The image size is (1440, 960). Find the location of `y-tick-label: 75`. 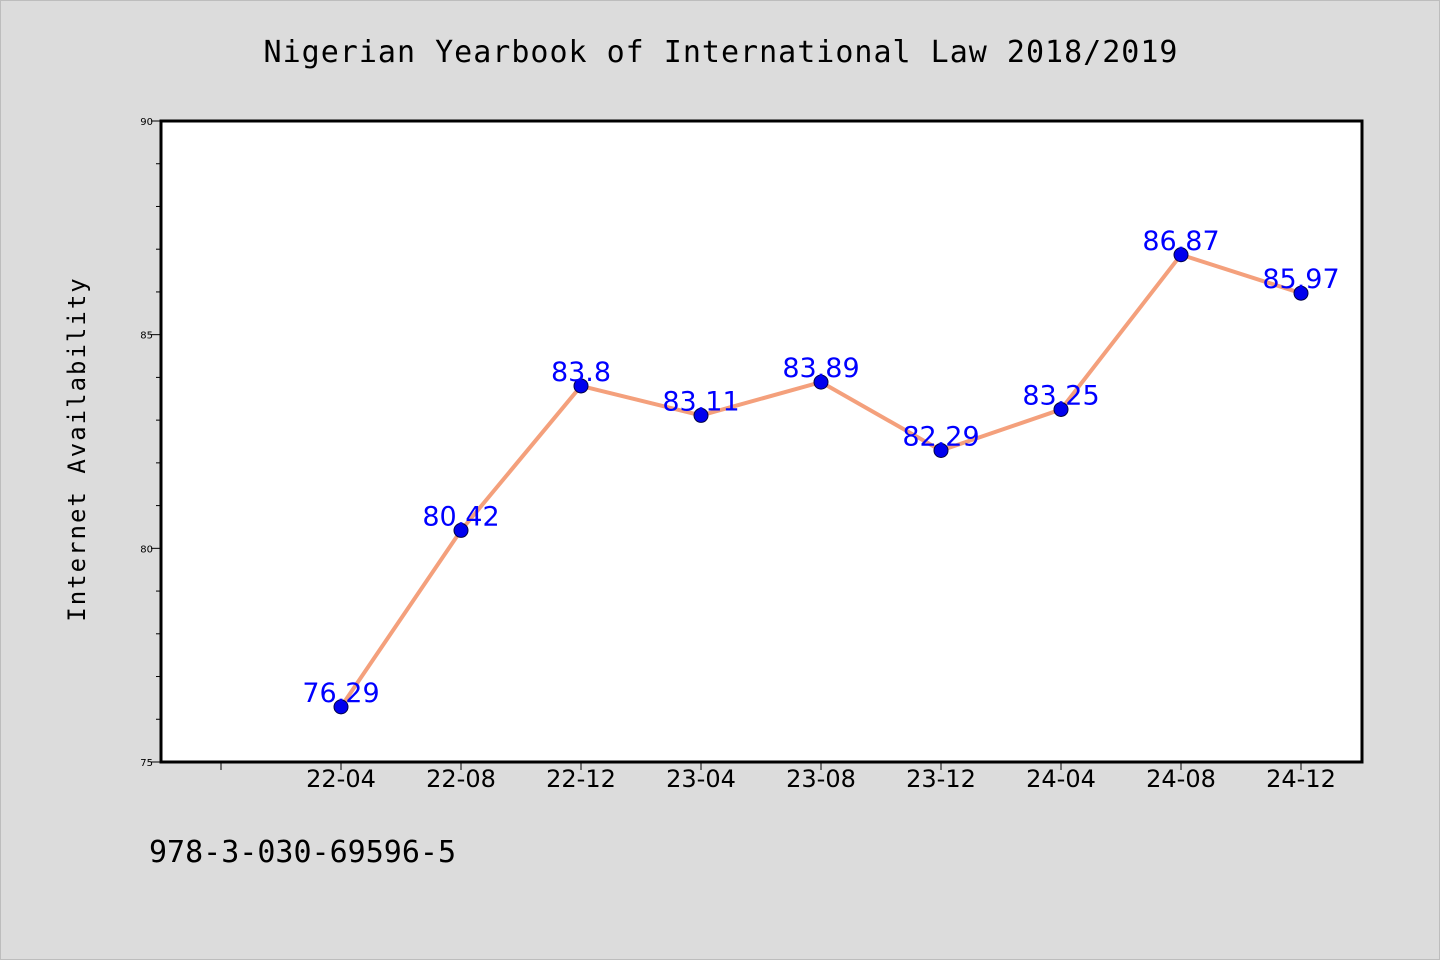

y-tick-label: 75 is located at coordinates (146, 763).